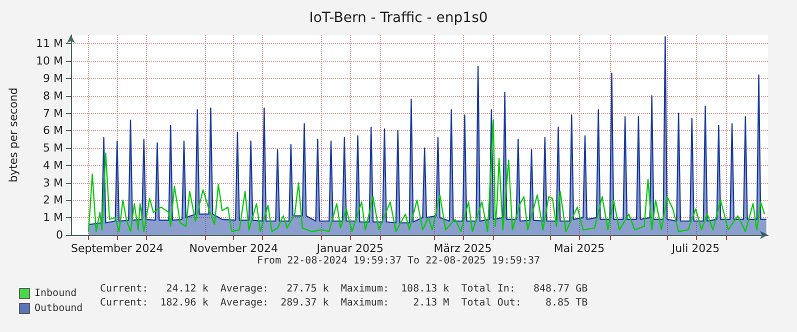 The image size is (797, 332). What do you see at coordinates (350, 248) in the screenshot?
I see `x-tick-label: Januar 2025` at bounding box center [350, 248].